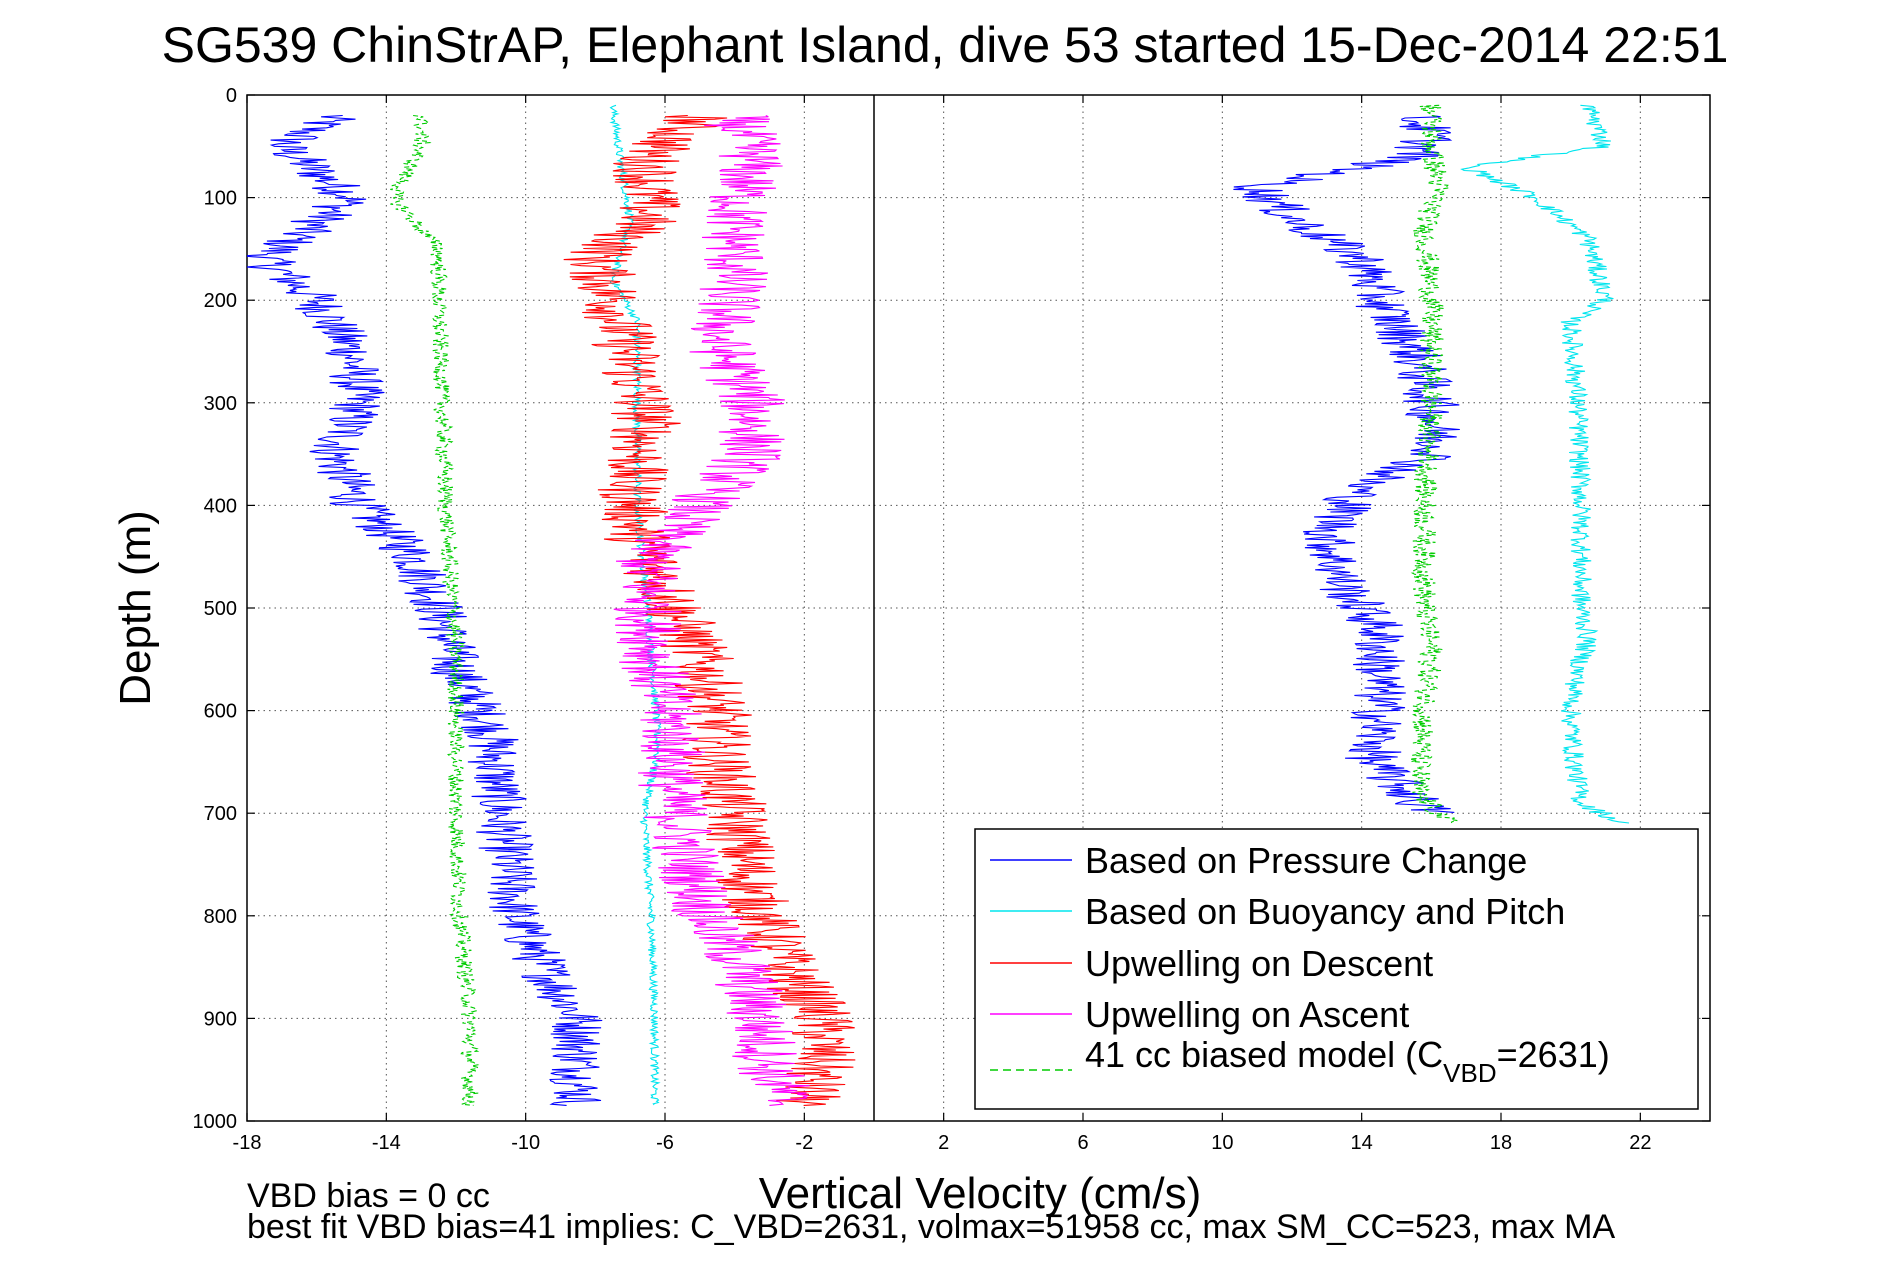 The height and width of the screenshot is (1262, 1891). I want to click on x-tick-label: 6, so click(1082, 1143).